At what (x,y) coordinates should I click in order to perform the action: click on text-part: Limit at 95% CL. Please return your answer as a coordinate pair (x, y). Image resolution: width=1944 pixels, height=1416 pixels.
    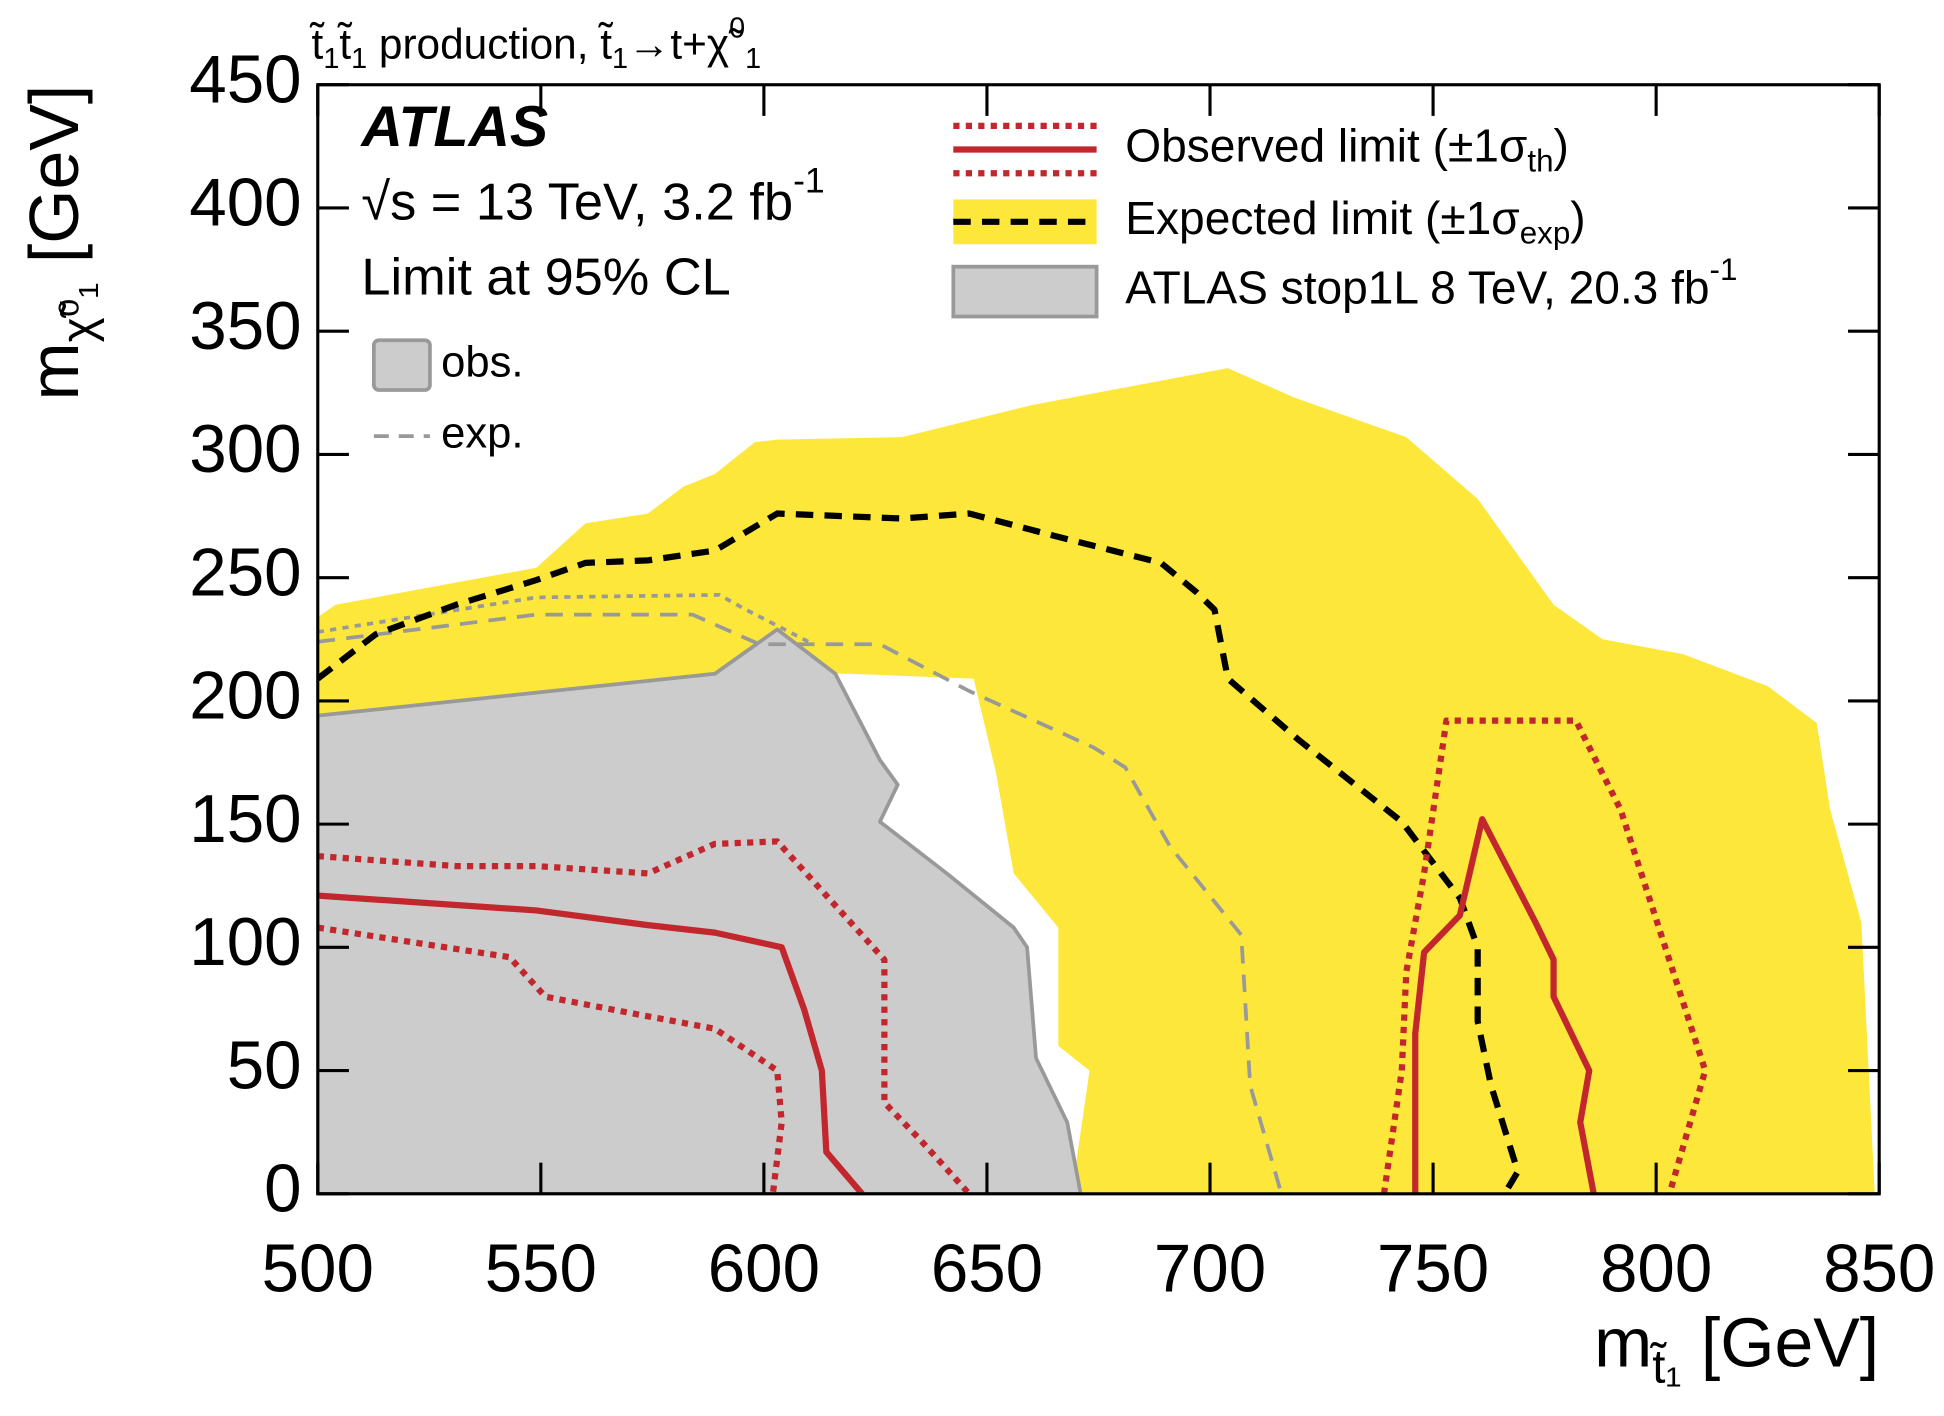
    Looking at the image, I should click on (545, 277).